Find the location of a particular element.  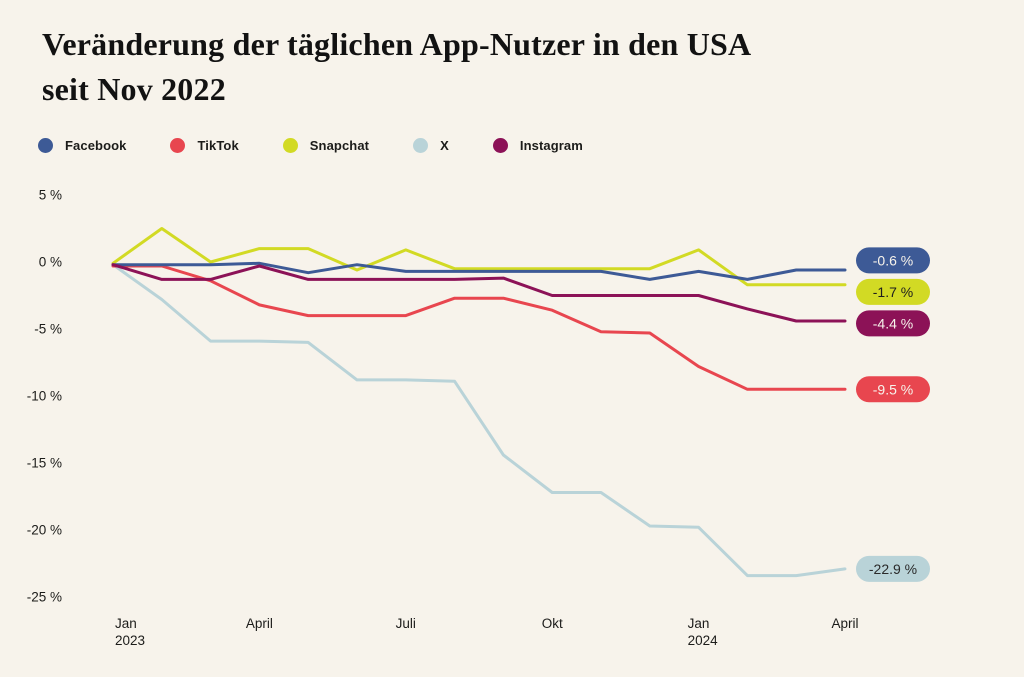

legend-item-snapchat: Snapchat is located at coordinates (326, 145).